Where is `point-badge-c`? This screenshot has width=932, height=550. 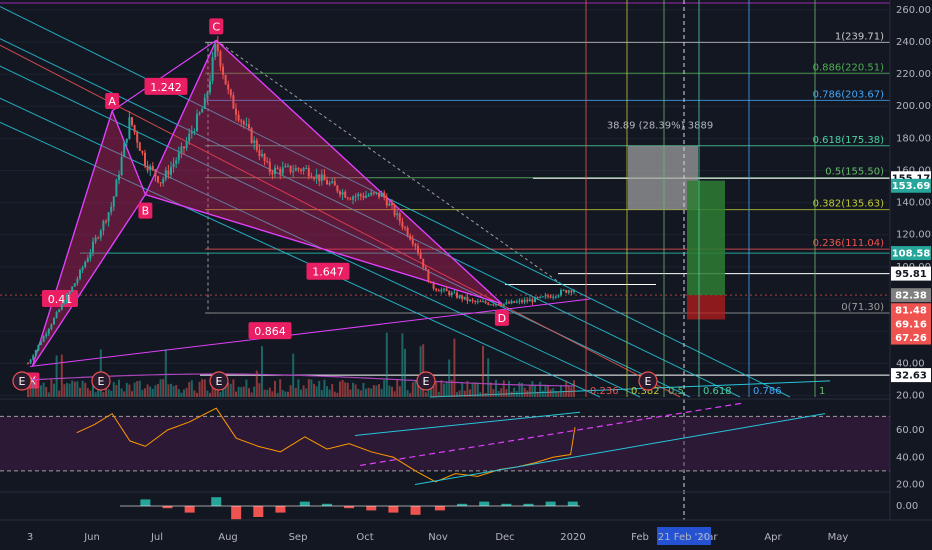 point-badge-c is located at coordinates (216, 26).